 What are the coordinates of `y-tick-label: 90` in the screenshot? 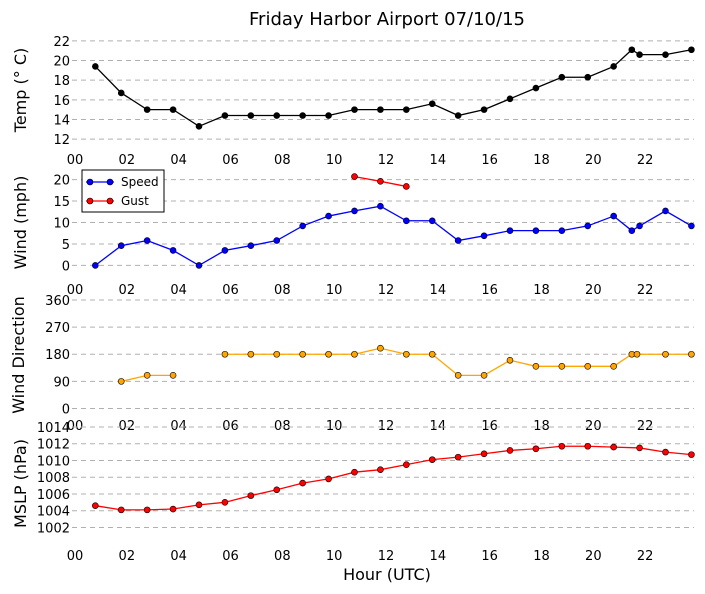 It's located at (61, 382).